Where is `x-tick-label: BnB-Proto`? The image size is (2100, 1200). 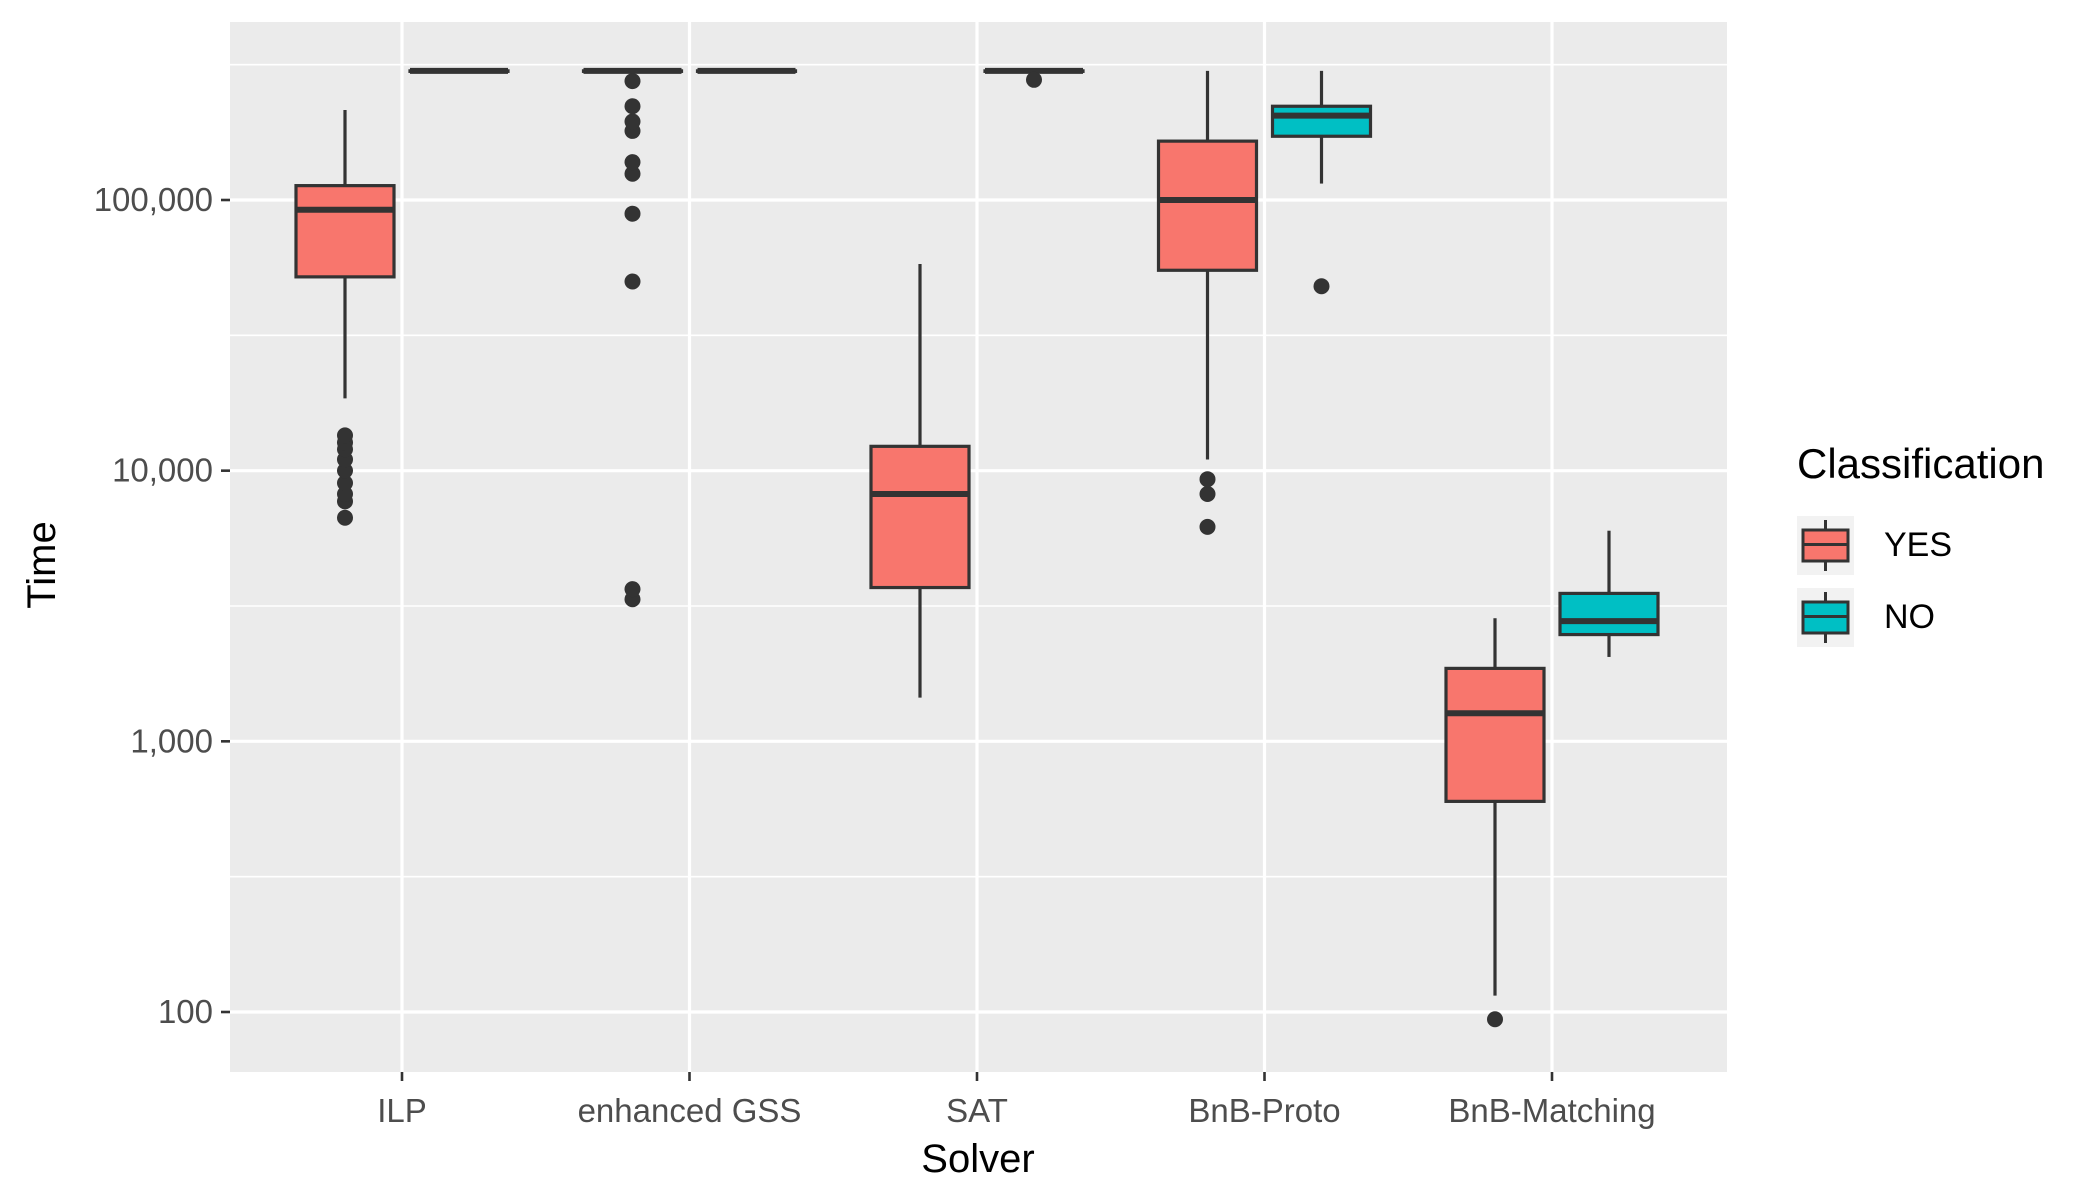 x-tick-label: BnB-Proto is located at coordinates (1264, 1110).